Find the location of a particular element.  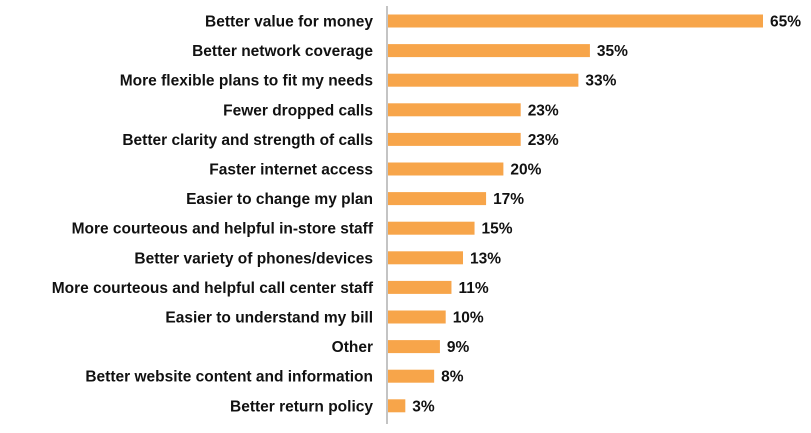

data-label: 8% is located at coordinates (452, 377).